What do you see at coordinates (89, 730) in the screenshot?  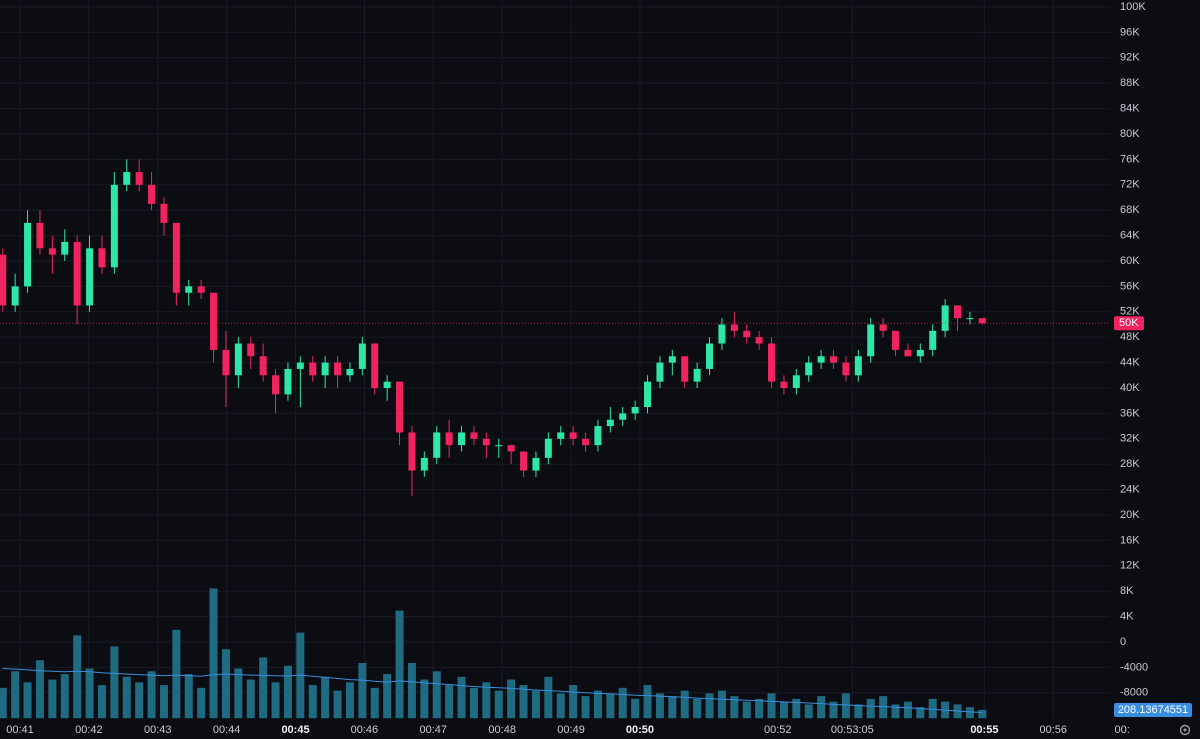 I see `x-tick-label: 00:42` at bounding box center [89, 730].